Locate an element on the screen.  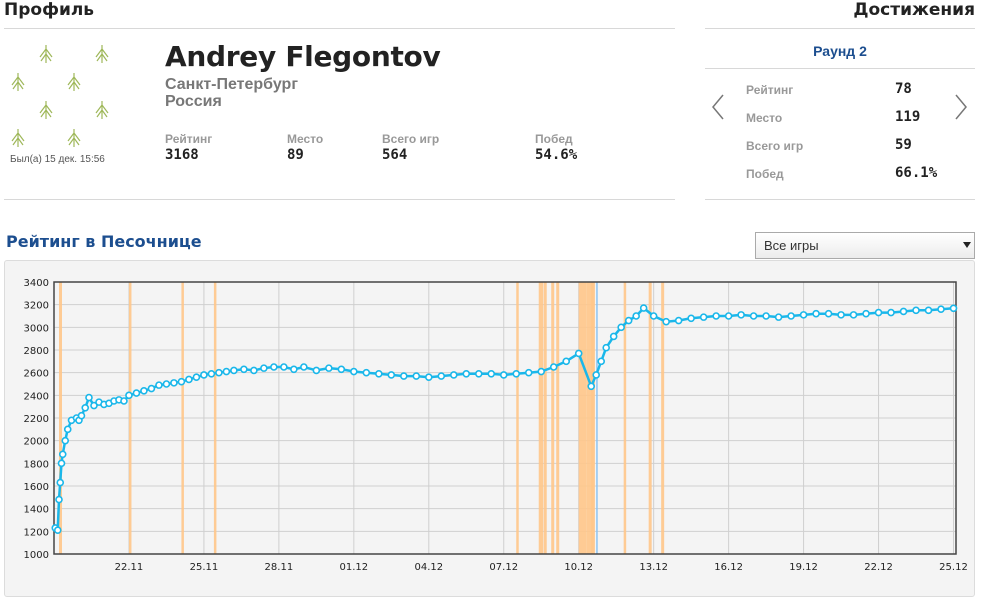
stat-rating-value: 3168 is located at coordinates (182, 155).